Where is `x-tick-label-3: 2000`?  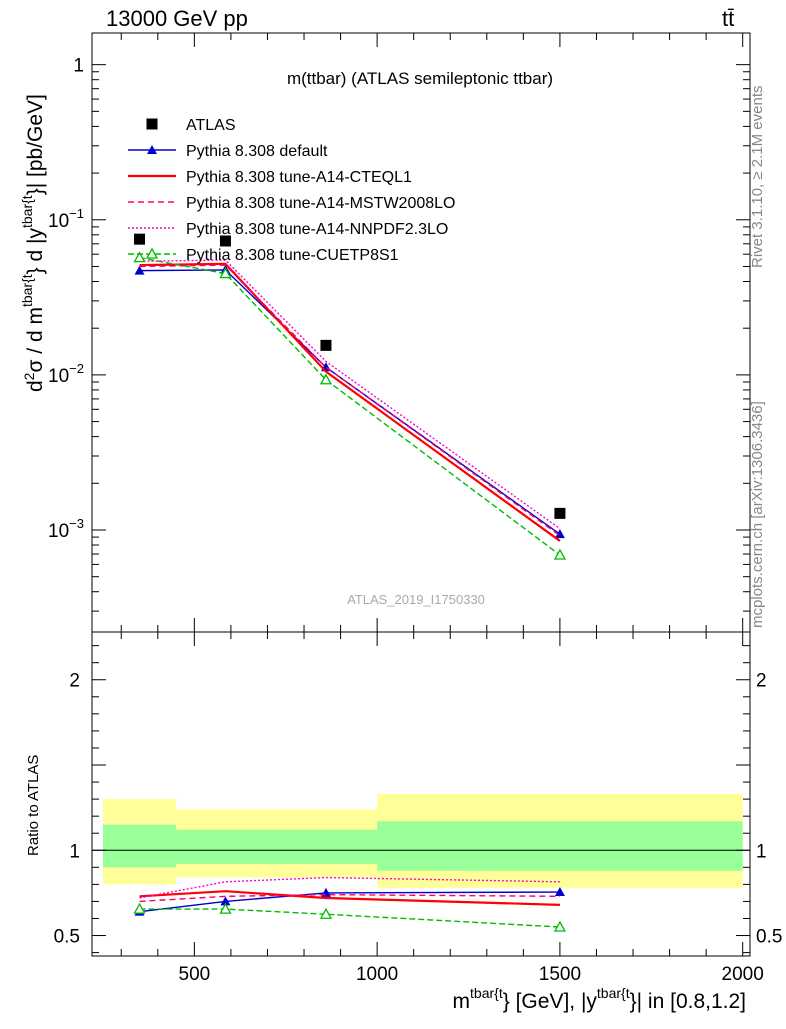 x-tick-label-3: 2000 is located at coordinates (743, 974).